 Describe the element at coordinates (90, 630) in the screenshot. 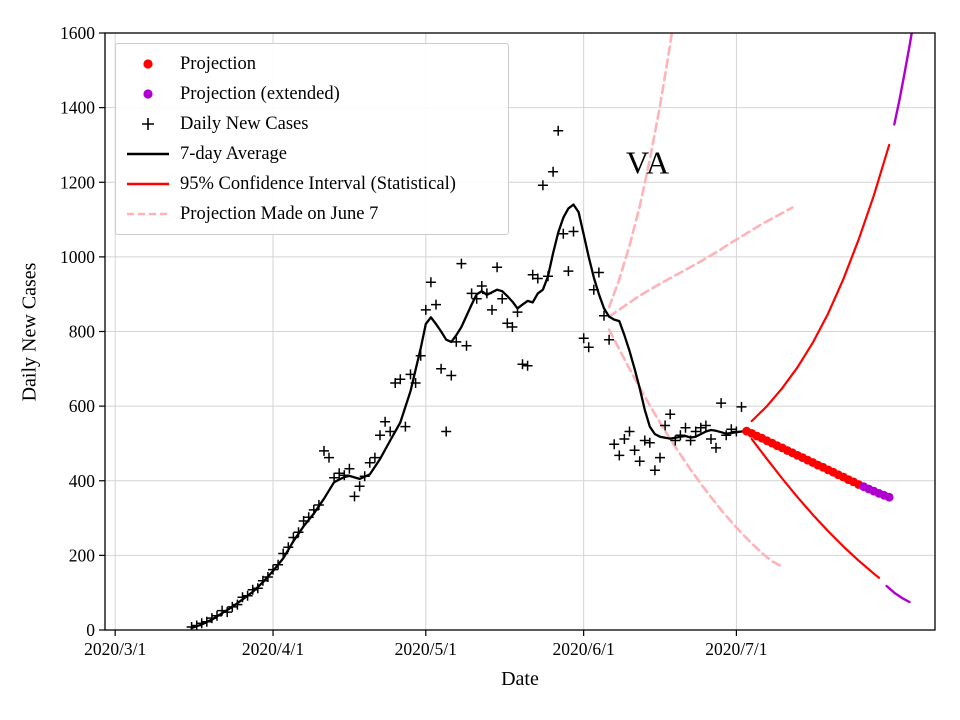

I see `y-tick-label: 0` at that location.